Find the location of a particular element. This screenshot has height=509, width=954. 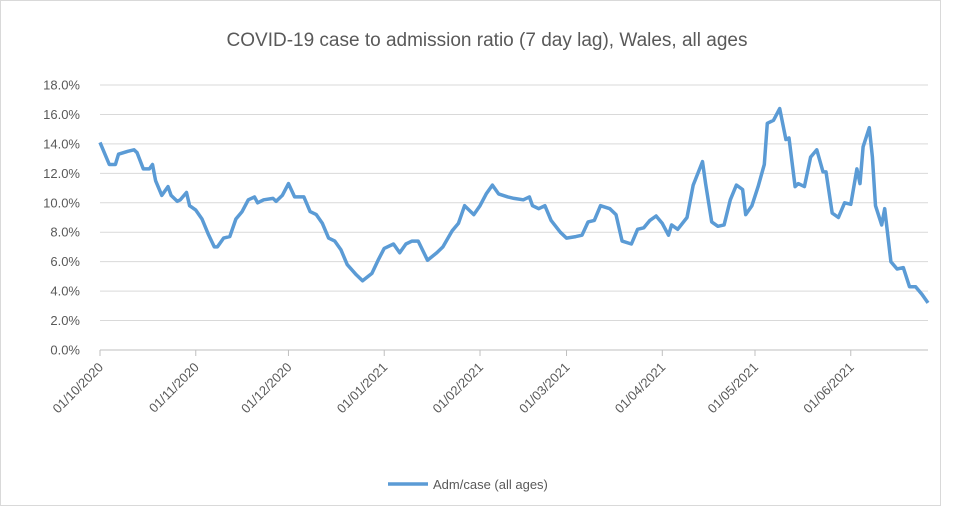

y-tick-label: 14.0% is located at coordinates (61, 143).